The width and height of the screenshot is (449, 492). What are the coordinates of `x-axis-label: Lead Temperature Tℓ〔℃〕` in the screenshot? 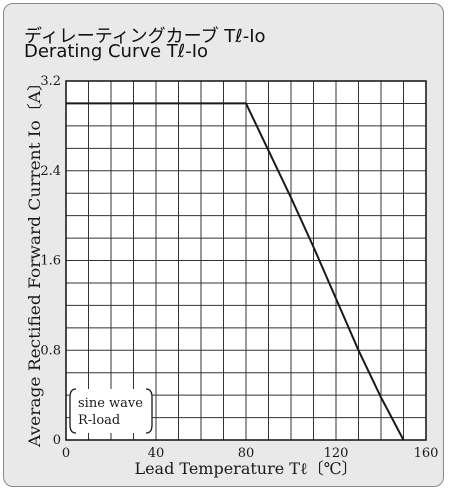 It's located at (245, 468).